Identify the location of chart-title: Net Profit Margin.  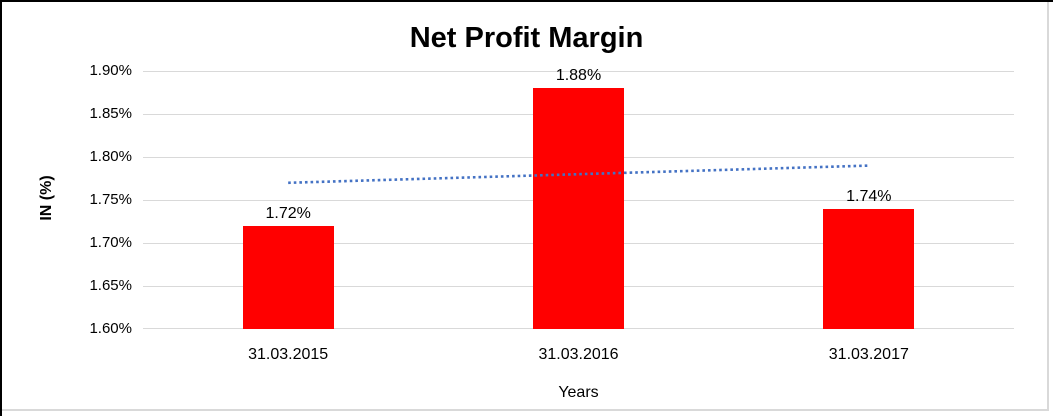
(526, 38).